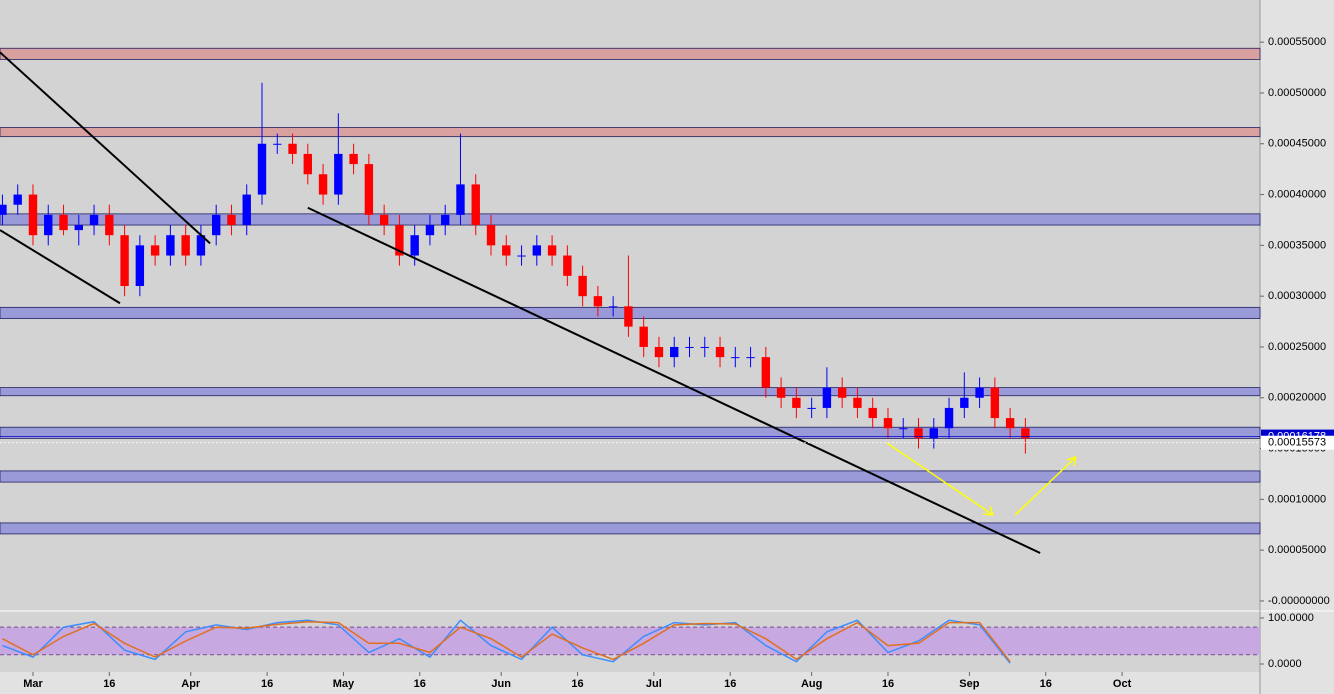 This screenshot has height=694, width=1334. What do you see at coordinates (1297, 245) in the screenshot?
I see `y-tick-label: 0.00035000` at bounding box center [1297, 245].